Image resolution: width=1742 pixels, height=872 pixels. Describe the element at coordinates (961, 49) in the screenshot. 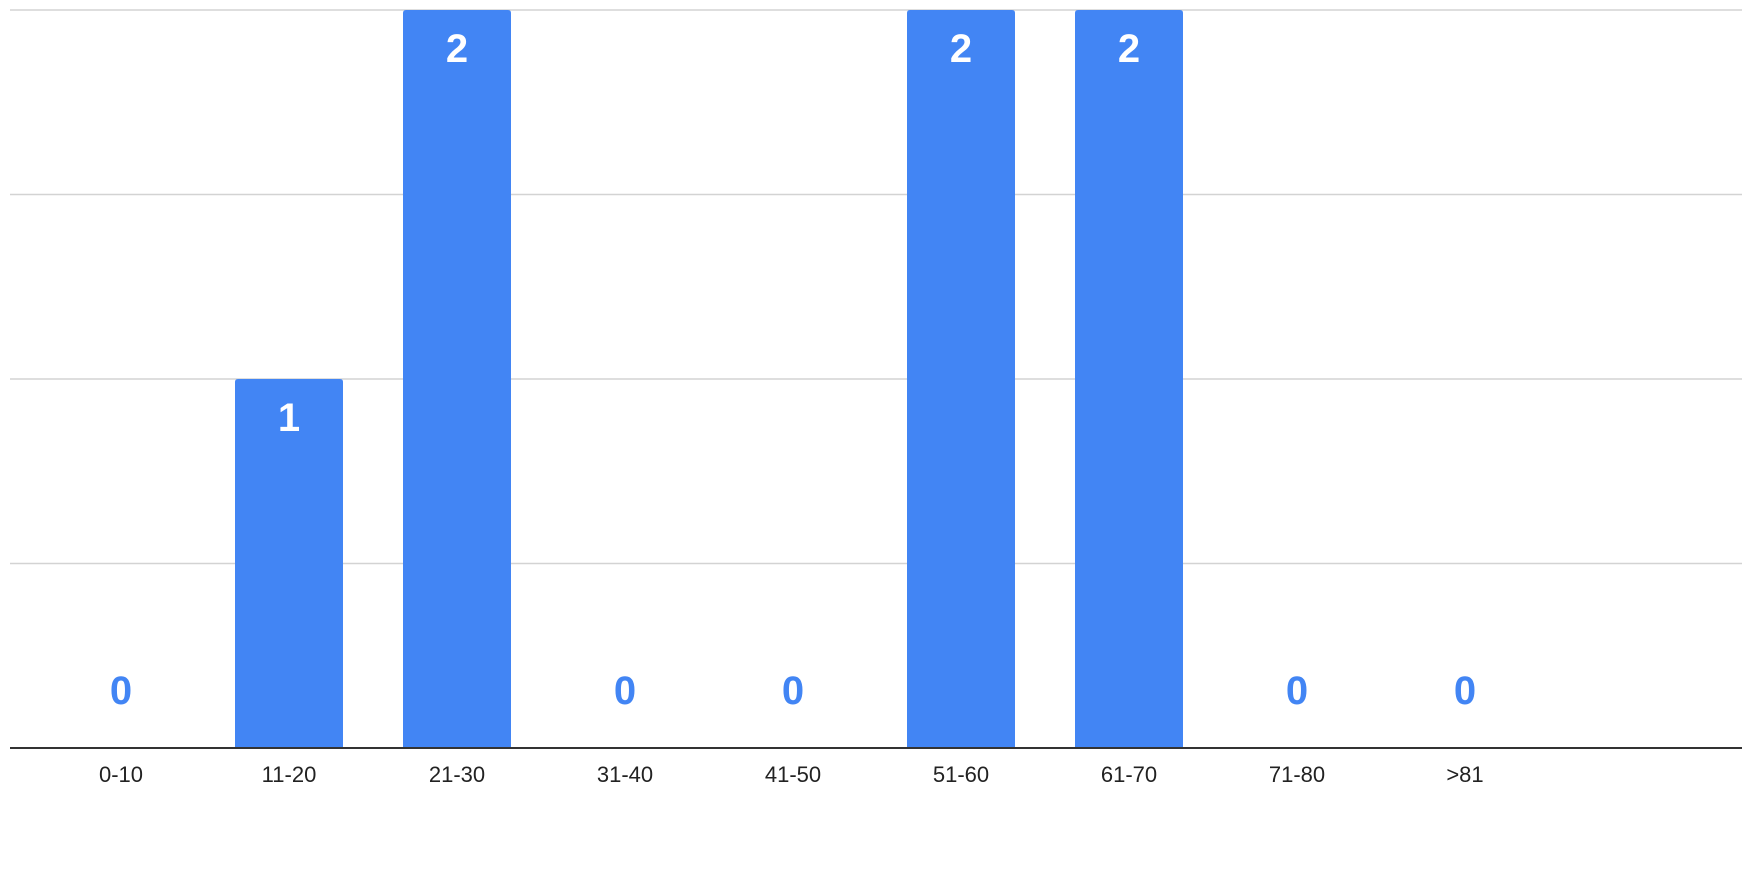

I see `data-label-51-60: 2` at that location.